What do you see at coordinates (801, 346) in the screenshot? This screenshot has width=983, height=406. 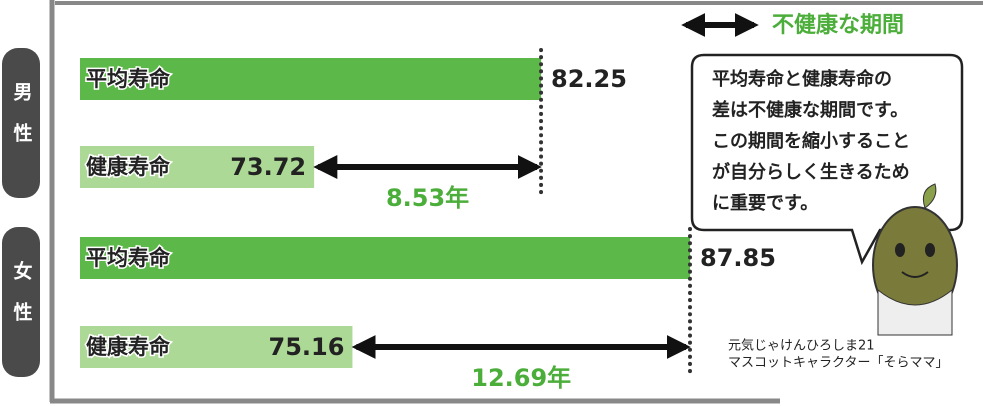 I see `caption-line: 元気じゃけんひろしま21` at bounding box center [801, 346].